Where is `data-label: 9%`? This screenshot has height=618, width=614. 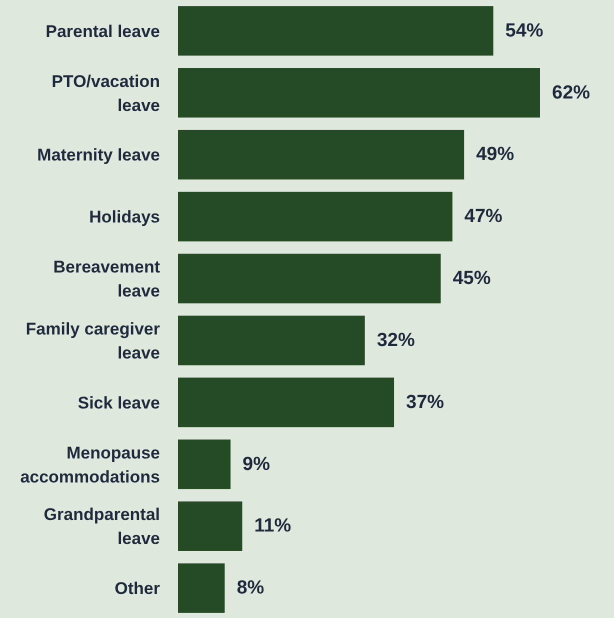 data-label: 9% is located at coordinates (256, 464).